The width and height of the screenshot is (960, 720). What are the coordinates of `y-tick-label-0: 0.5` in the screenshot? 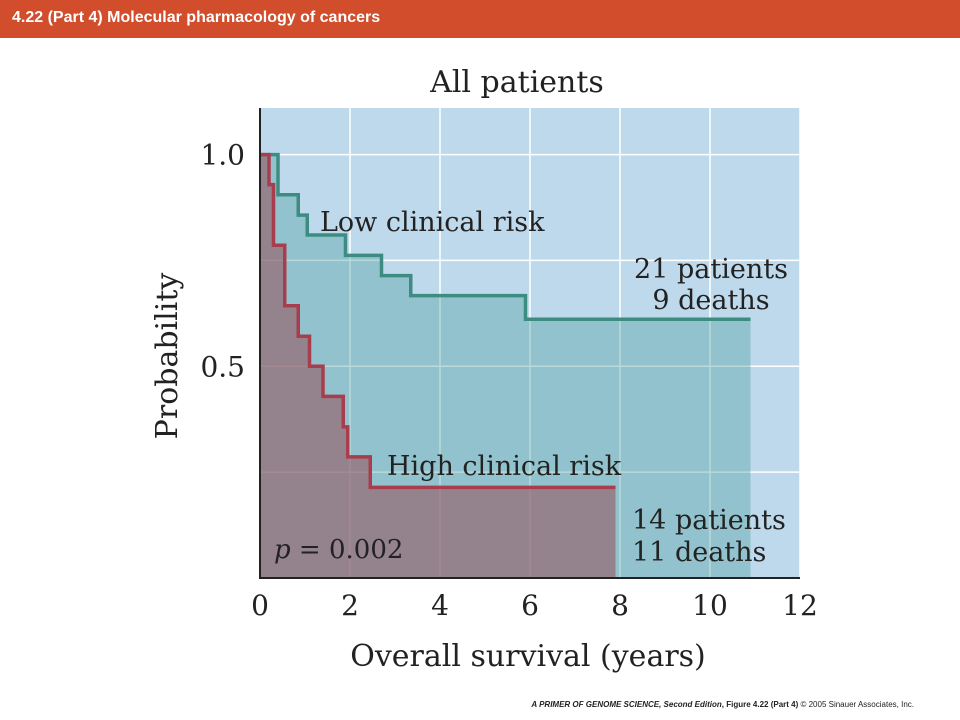 It's located at (222, 366).